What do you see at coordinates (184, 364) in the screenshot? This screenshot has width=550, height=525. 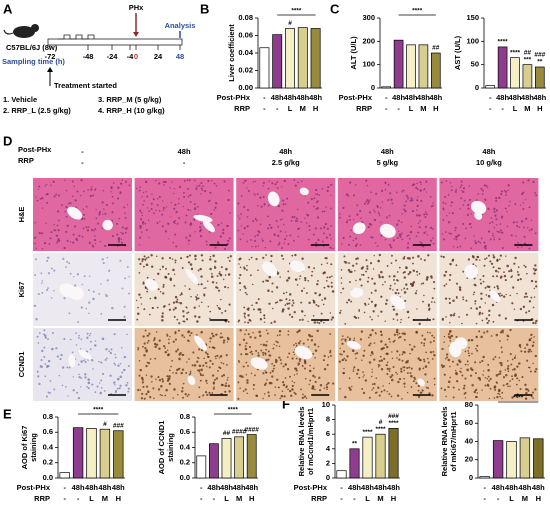 I see `micrograph-bg` at bounding box center [184, 364].